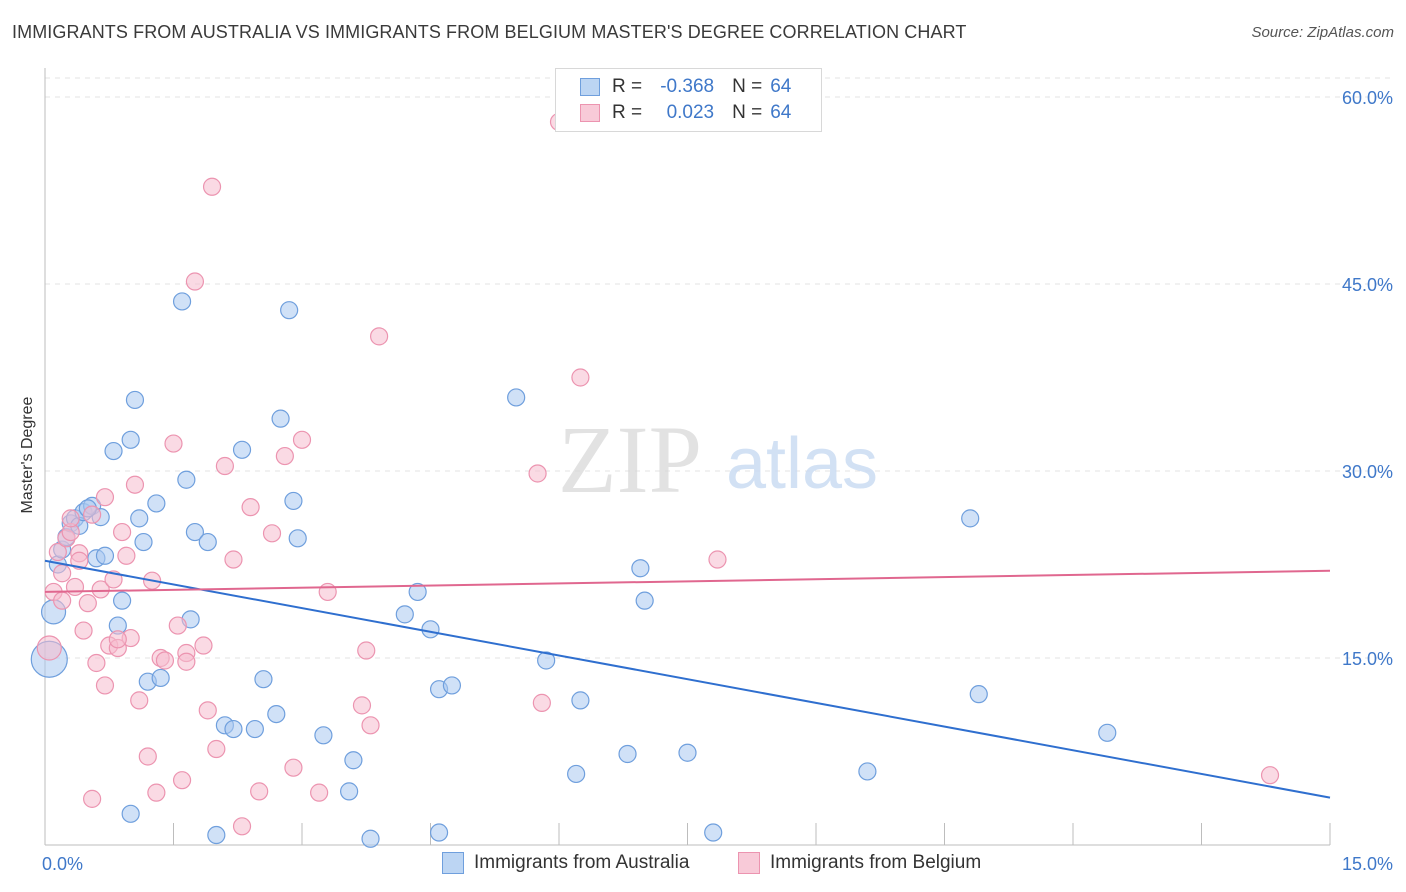 This screenshot has width=1406, height=892. What do you see at coordinates (630, 459) in the screenshot?
I see `watermark-zip: ZIP` at bounding box center [630, 459].